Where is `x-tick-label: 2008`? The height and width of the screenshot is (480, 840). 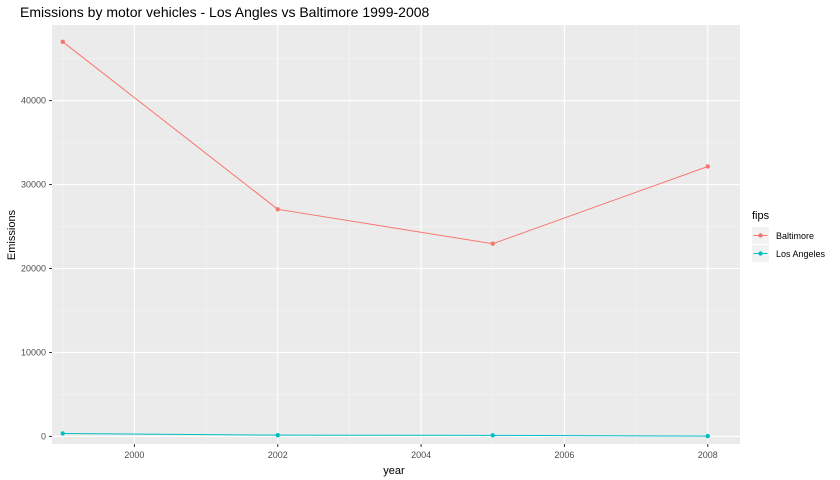 x-tick-label: 2008 is located at coordinates (708, 455).